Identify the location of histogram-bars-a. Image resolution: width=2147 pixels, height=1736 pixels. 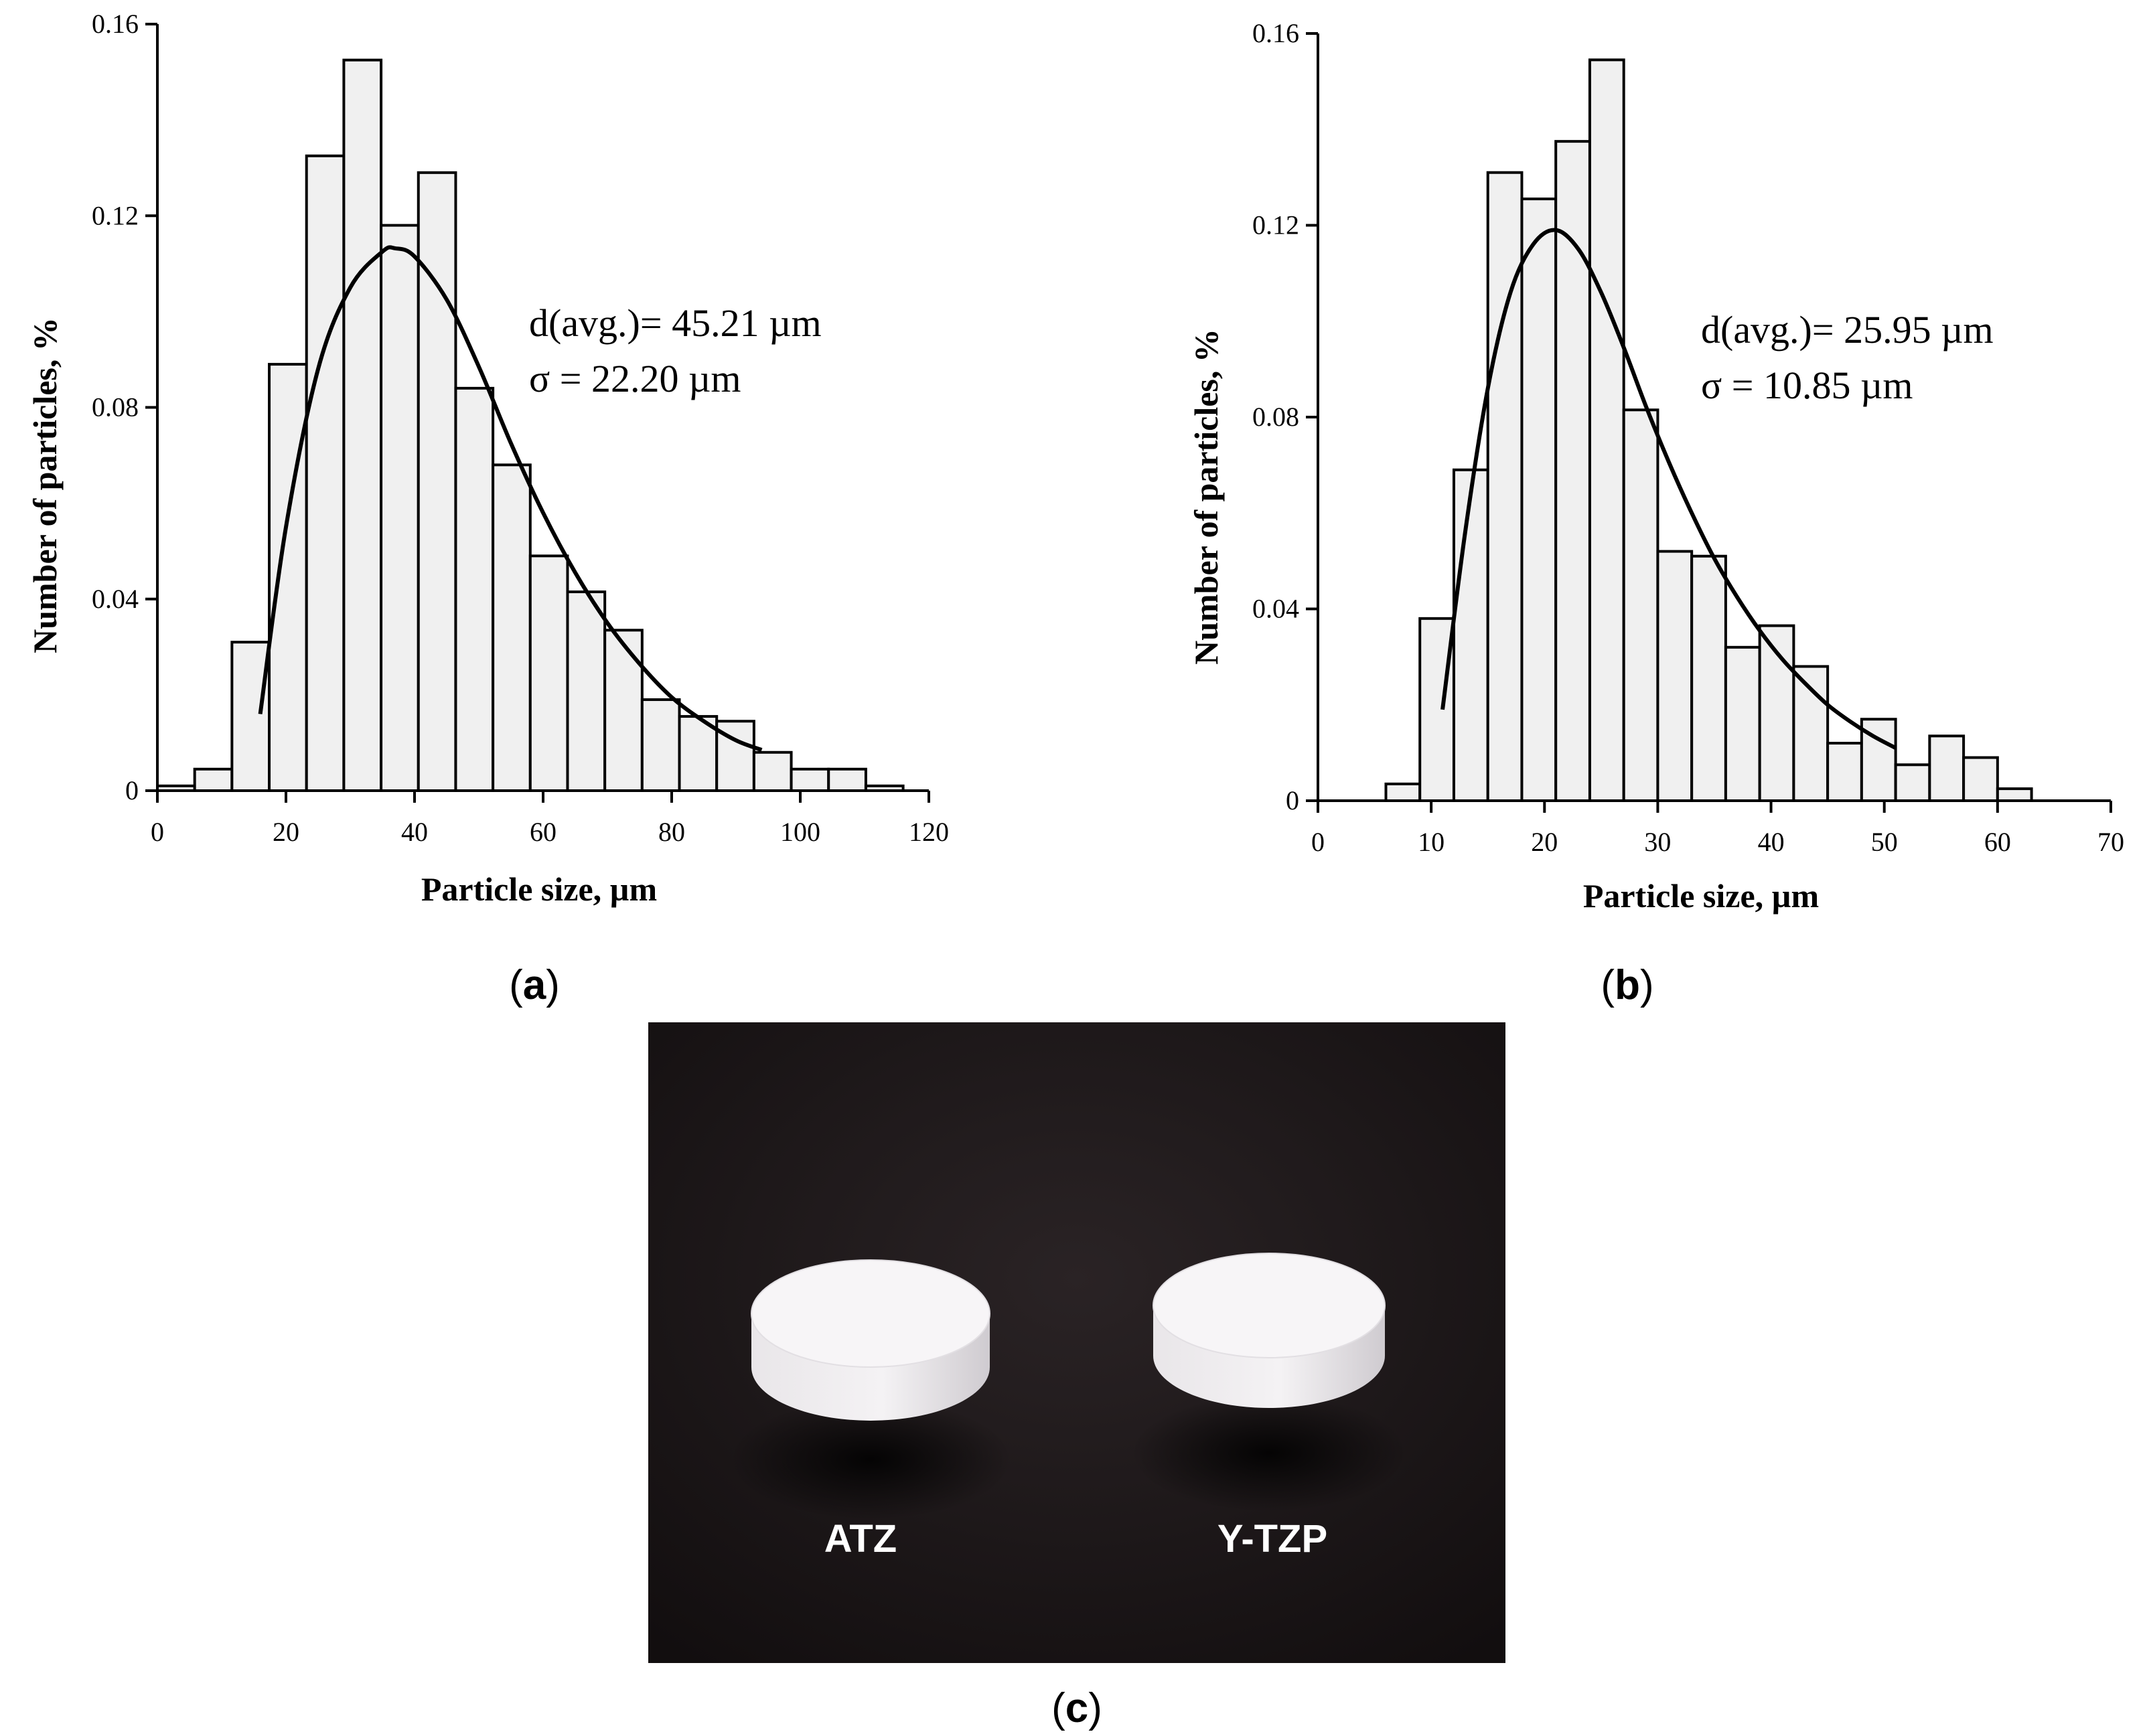
(531, 425).